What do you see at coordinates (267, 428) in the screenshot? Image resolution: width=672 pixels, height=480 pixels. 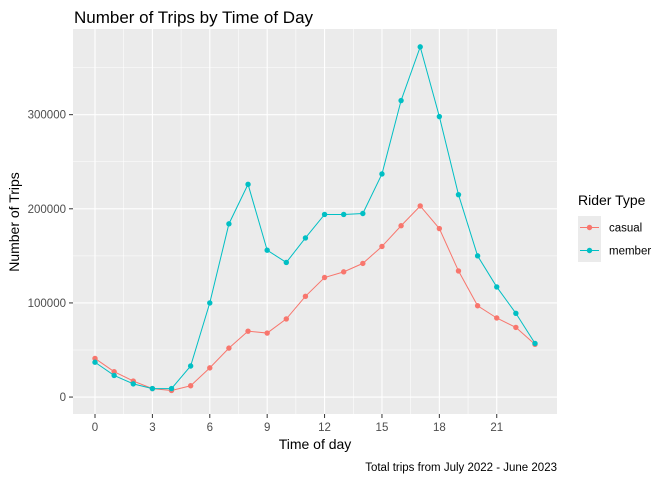 I see `x-tick-label: 9` at bounding box center [267, 428].